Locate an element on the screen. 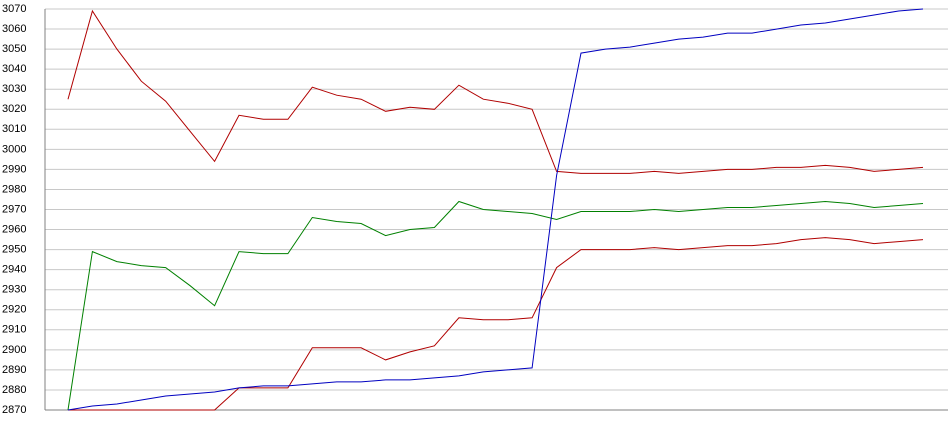 The width and height of the screenshot is (950, 435). y-tick-label: 2930 is located at coordinates (14, 290).